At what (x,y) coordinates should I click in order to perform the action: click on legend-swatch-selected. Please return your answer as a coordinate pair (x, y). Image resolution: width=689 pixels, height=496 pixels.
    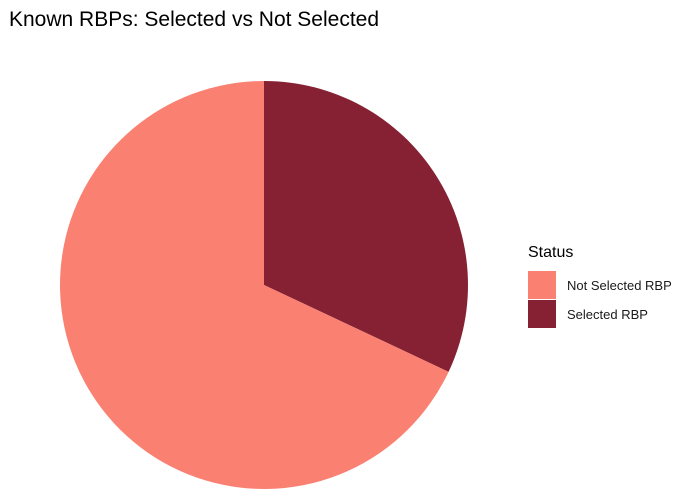
    Looking at the image, I should click on (542, 314).